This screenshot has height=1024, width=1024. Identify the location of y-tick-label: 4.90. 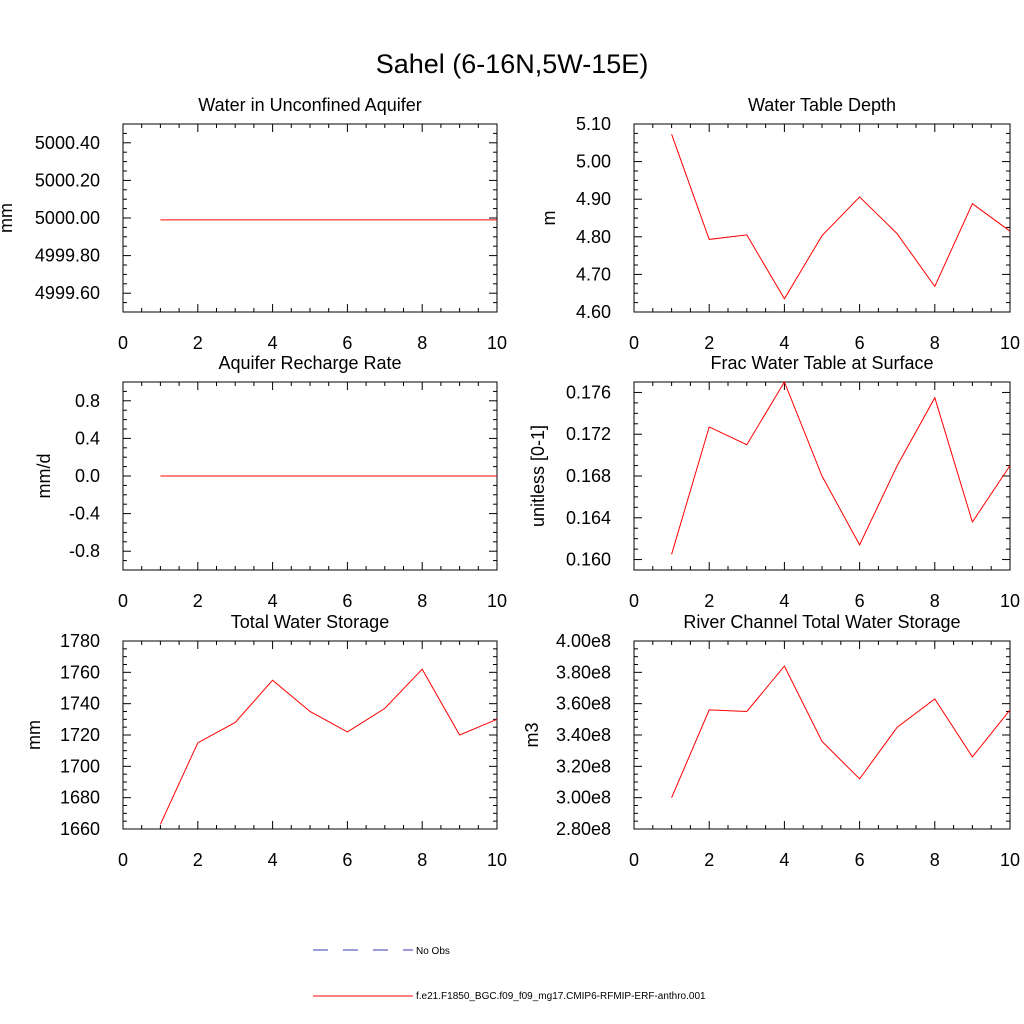
(593, 199).